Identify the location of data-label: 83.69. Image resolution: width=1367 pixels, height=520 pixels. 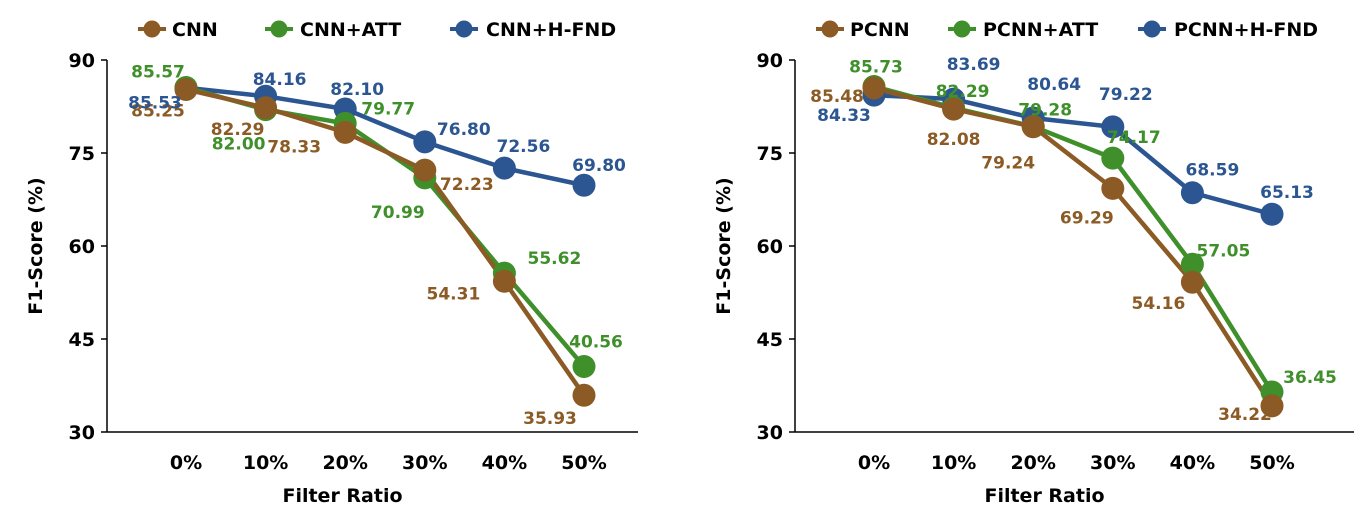
(974, 65).